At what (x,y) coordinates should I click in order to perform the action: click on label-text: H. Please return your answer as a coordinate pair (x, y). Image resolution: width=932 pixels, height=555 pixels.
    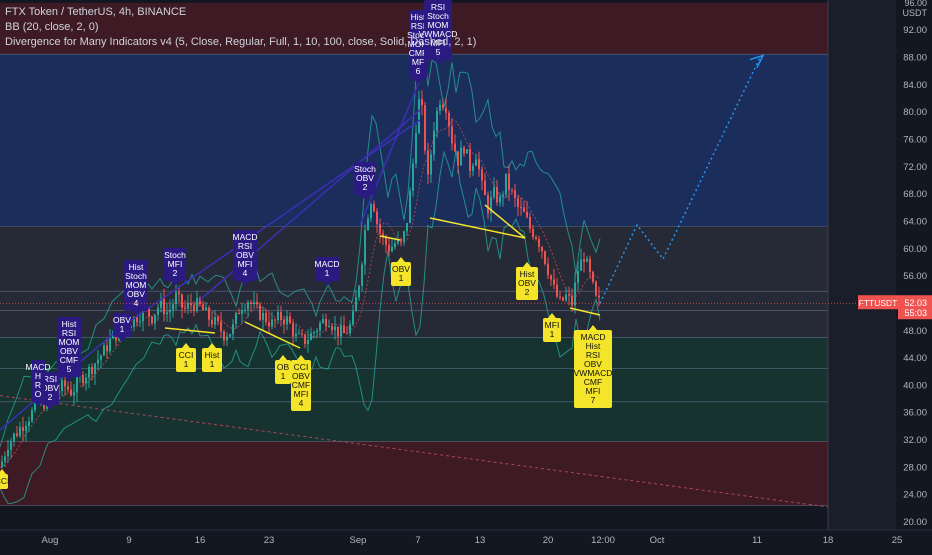
    Looking at the image, I should click on (38, 376).